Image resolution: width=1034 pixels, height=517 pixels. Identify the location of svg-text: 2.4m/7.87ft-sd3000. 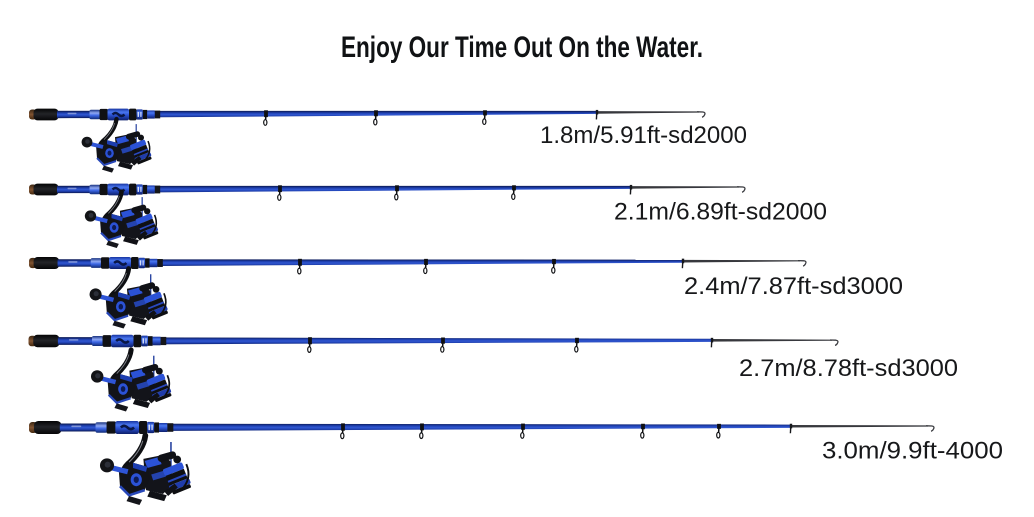
(793, 286).